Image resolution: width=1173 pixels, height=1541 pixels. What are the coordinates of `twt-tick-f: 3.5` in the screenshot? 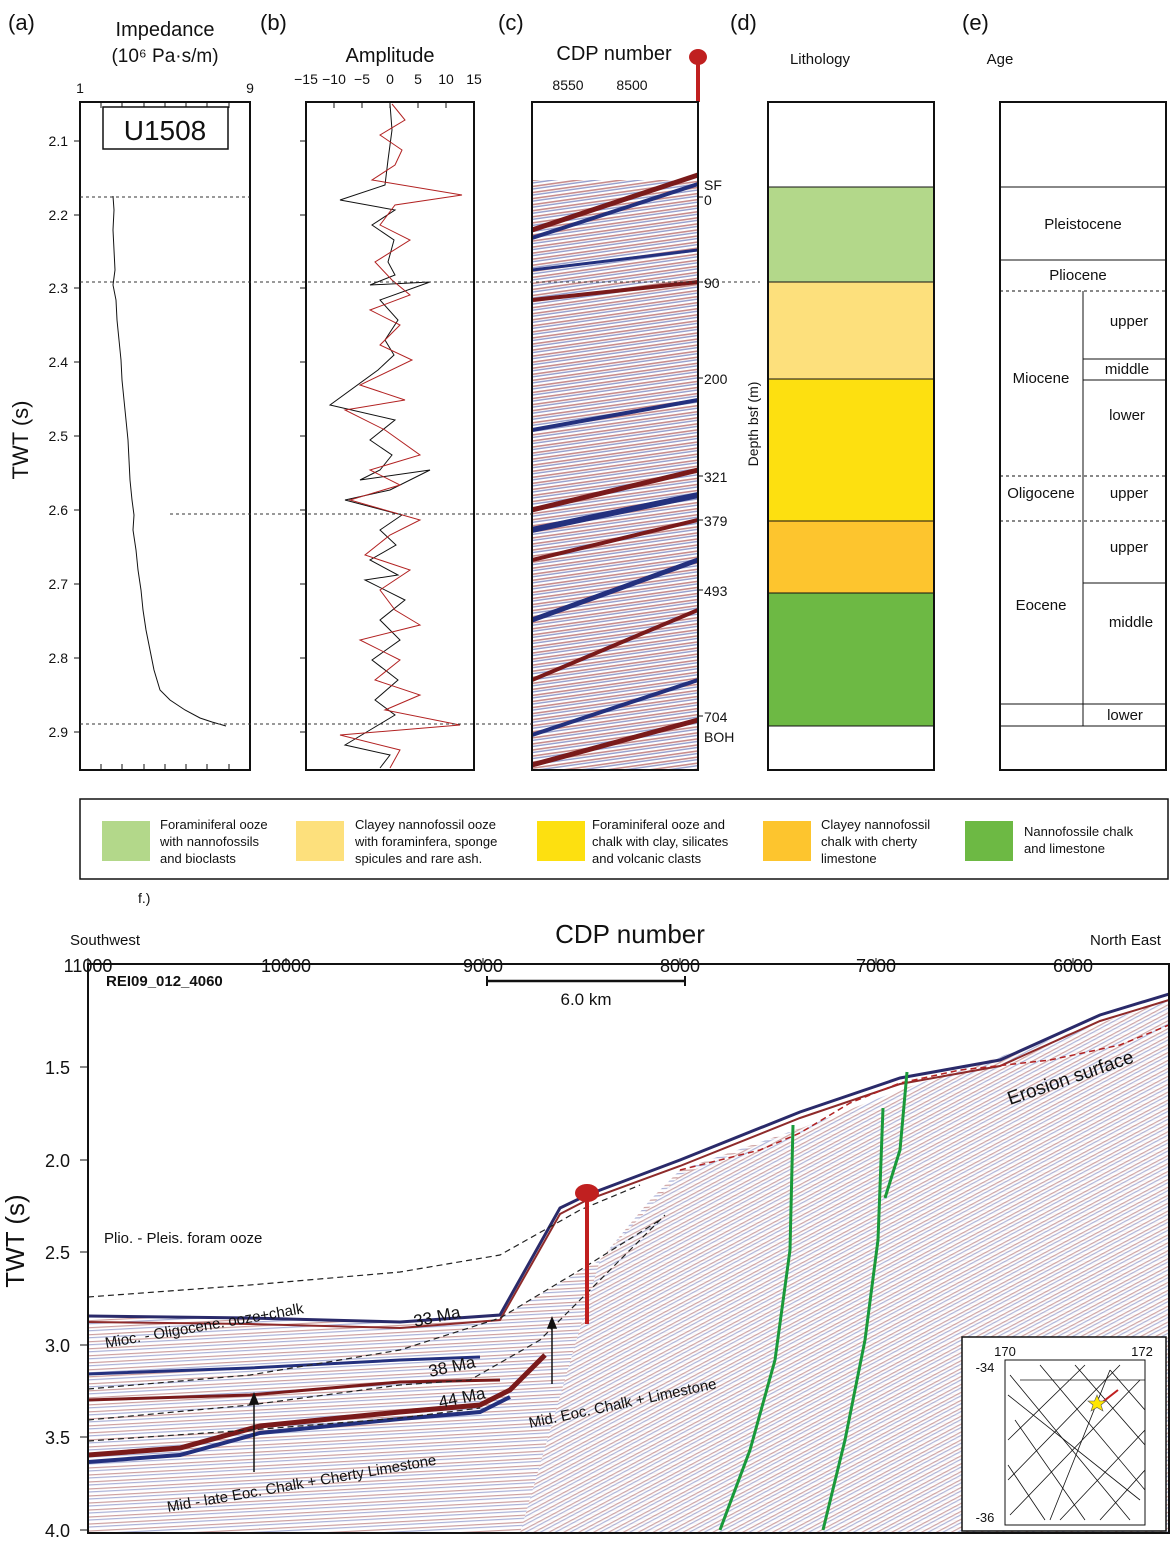 It's located at (57, 1438).